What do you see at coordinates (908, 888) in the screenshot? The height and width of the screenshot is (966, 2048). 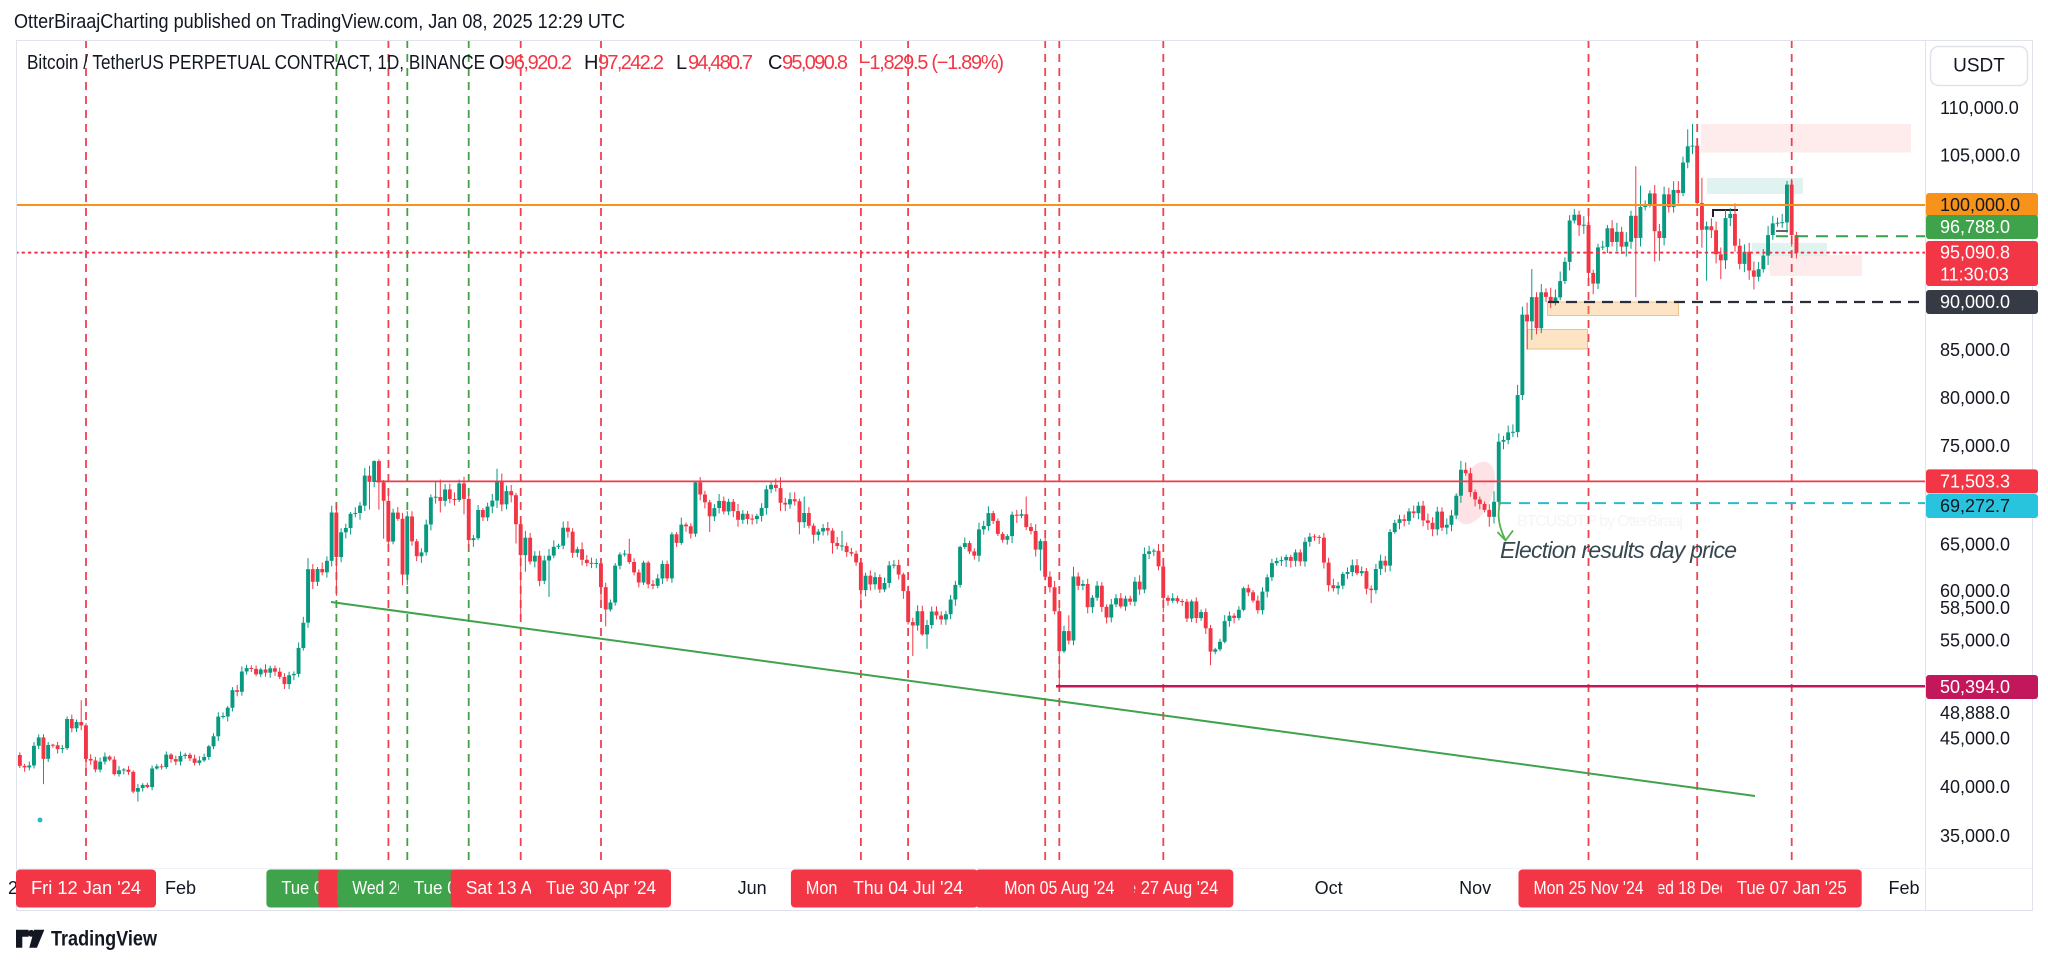 I see `svg-text: Thu 04 Jul '24` at bounding box center [908, 888].